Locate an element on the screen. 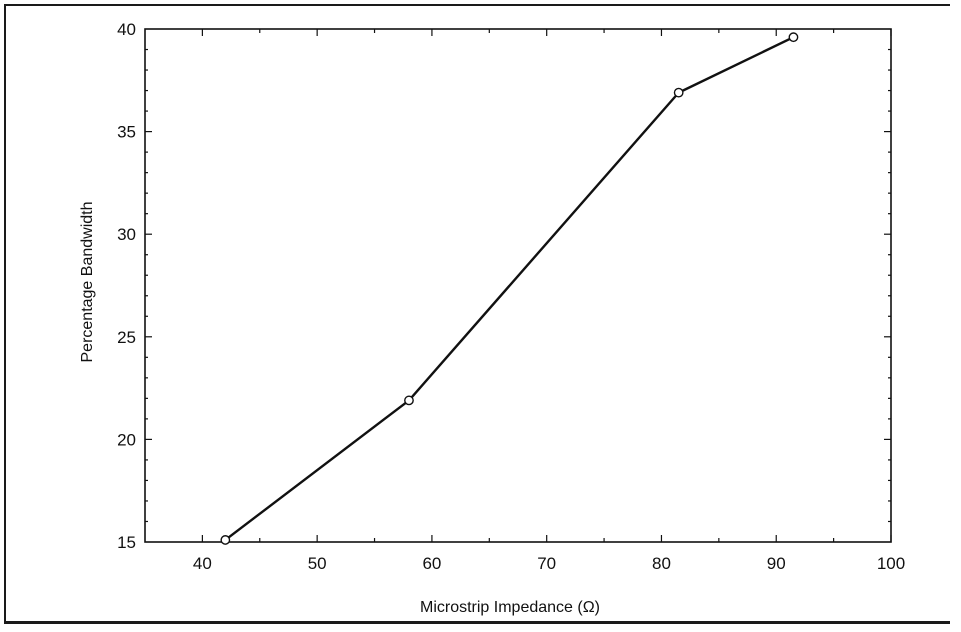 This screenshot has height=632, width=961. x-tick-label: 80 is located at coordinates (661, 563).